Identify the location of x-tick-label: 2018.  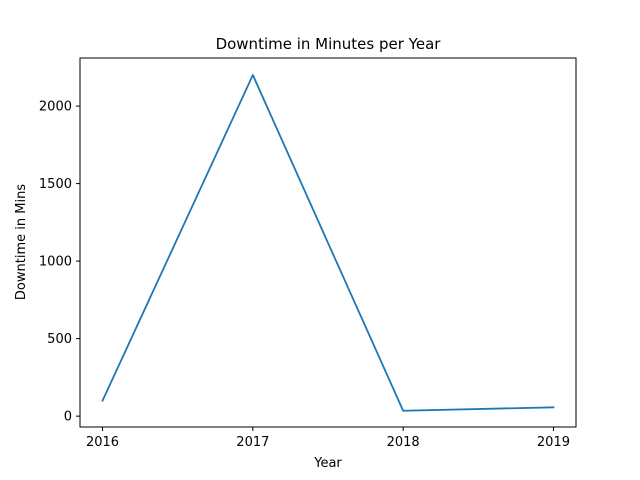
(403, 442).